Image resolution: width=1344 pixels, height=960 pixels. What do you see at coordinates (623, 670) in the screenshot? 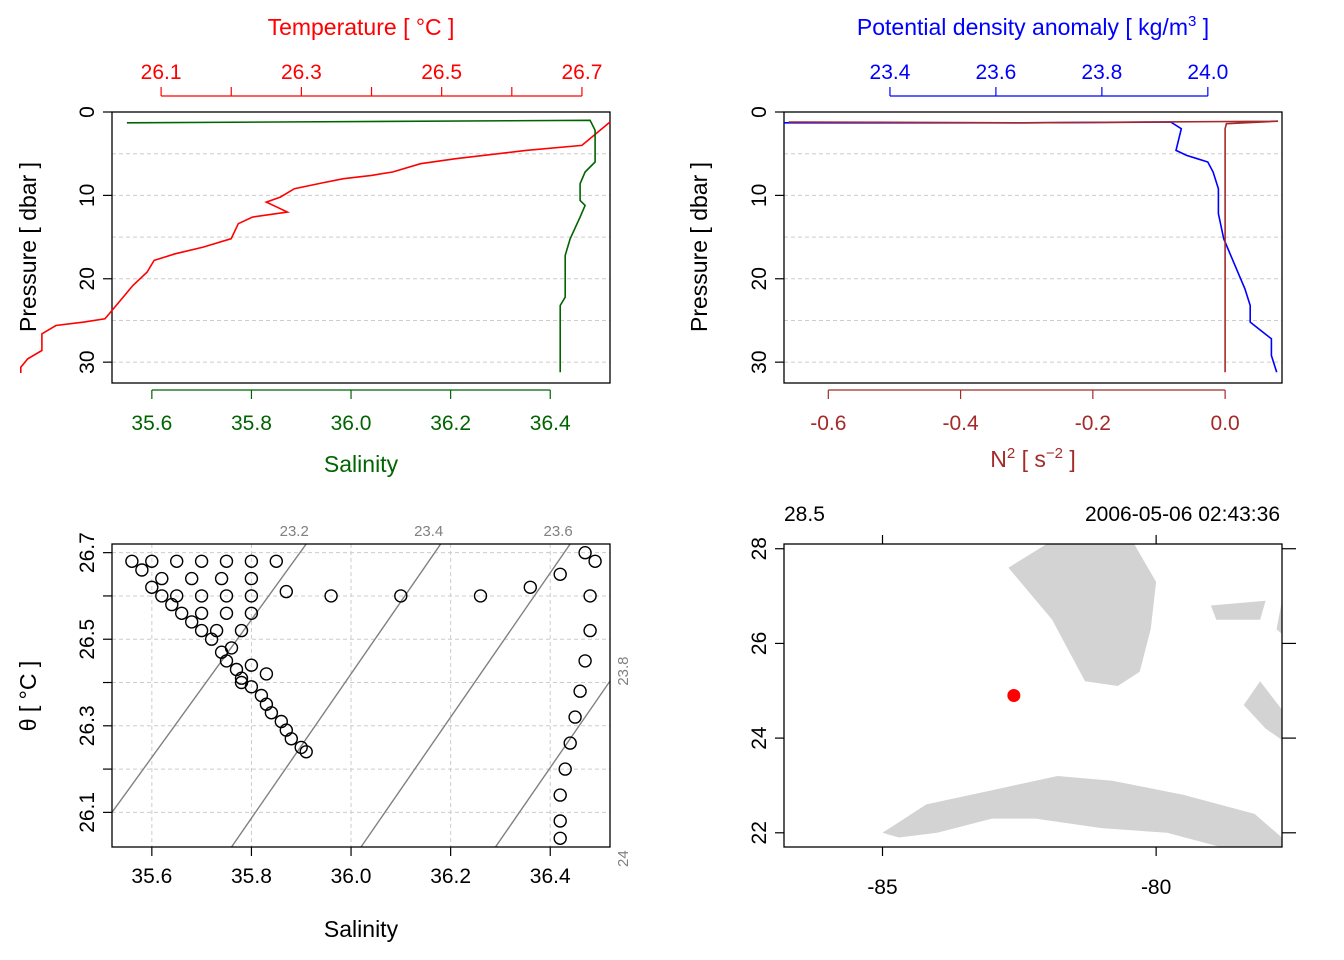
I see `isopycnal-label: 23.8` at bounding box center [623, 670].